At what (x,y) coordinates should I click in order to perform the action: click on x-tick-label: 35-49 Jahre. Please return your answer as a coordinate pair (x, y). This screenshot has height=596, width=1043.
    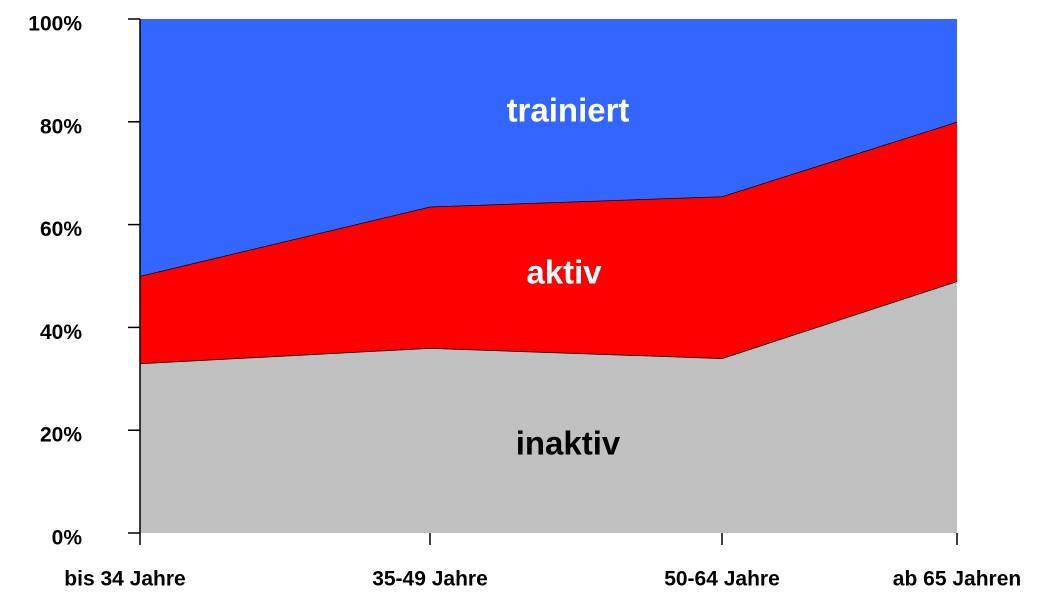
    Looking at the image, I should click on (430, 579).